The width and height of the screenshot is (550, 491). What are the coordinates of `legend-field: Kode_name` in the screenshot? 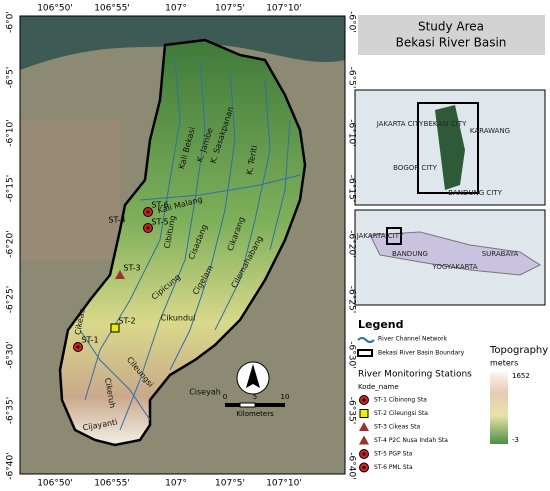 It's located at (378, 387).